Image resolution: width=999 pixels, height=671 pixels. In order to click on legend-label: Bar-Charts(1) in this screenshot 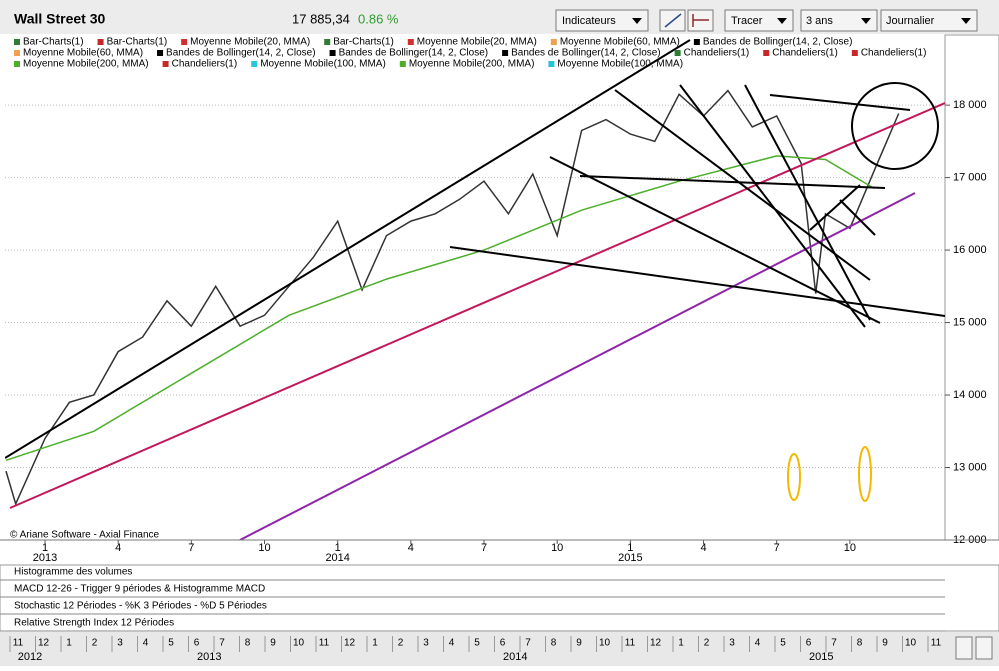, I will do `click(363, 42)`.